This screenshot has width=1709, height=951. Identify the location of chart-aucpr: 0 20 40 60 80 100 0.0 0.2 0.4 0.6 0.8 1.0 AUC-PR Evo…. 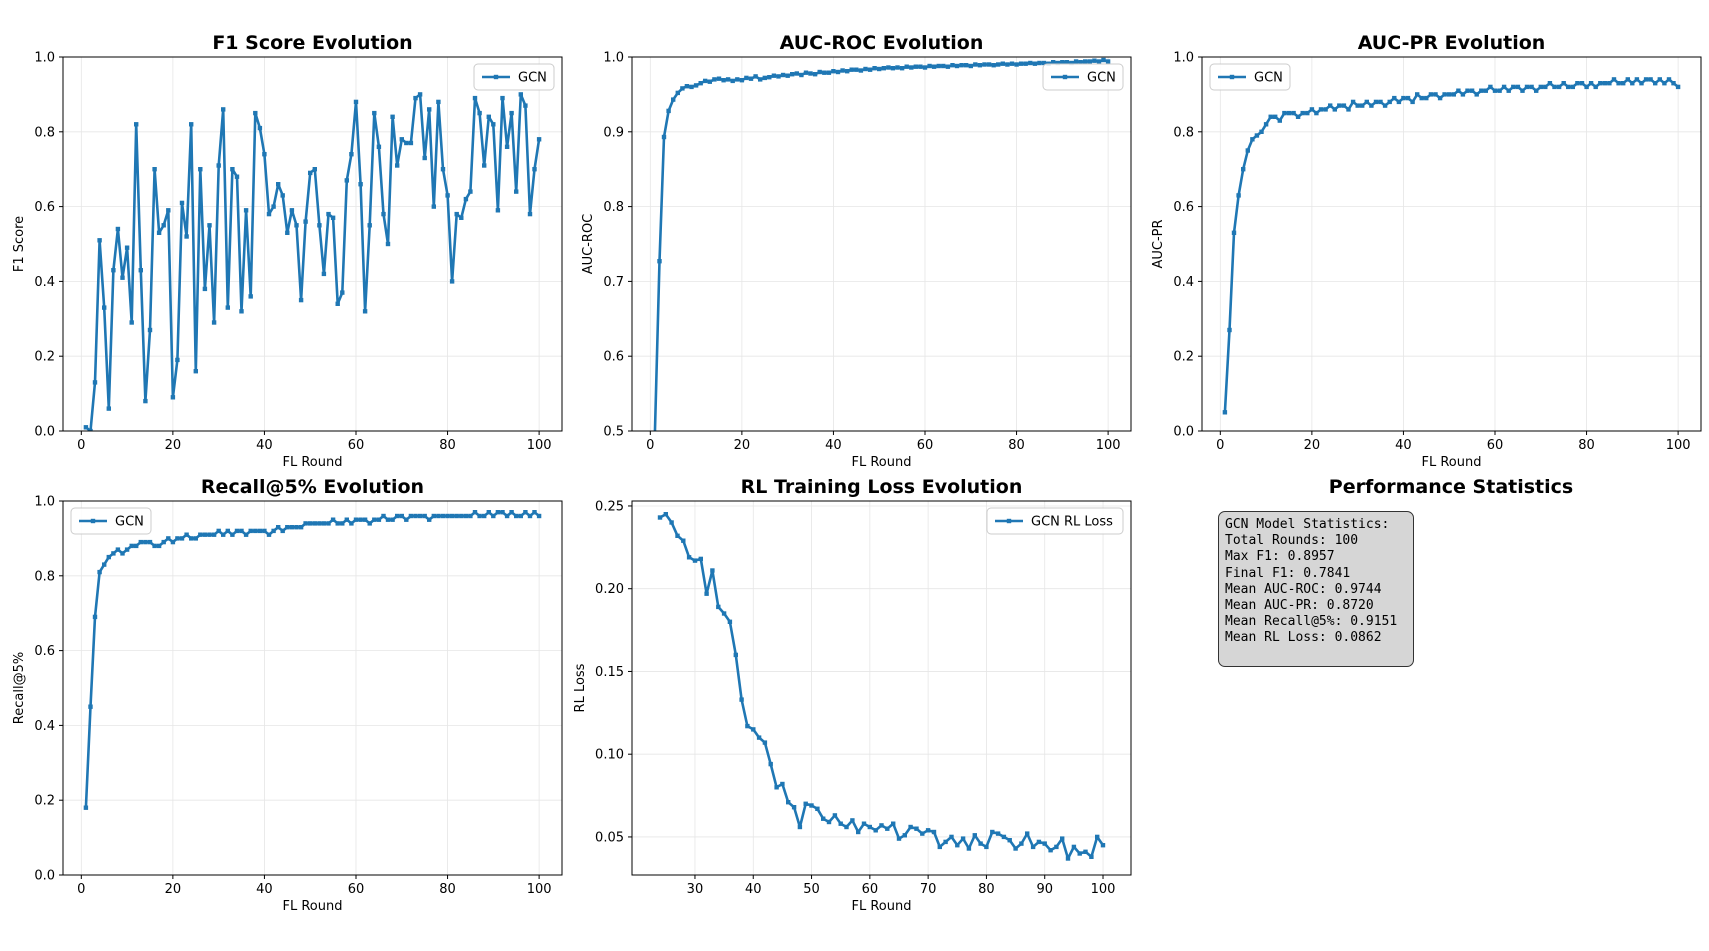
(1426, 251).